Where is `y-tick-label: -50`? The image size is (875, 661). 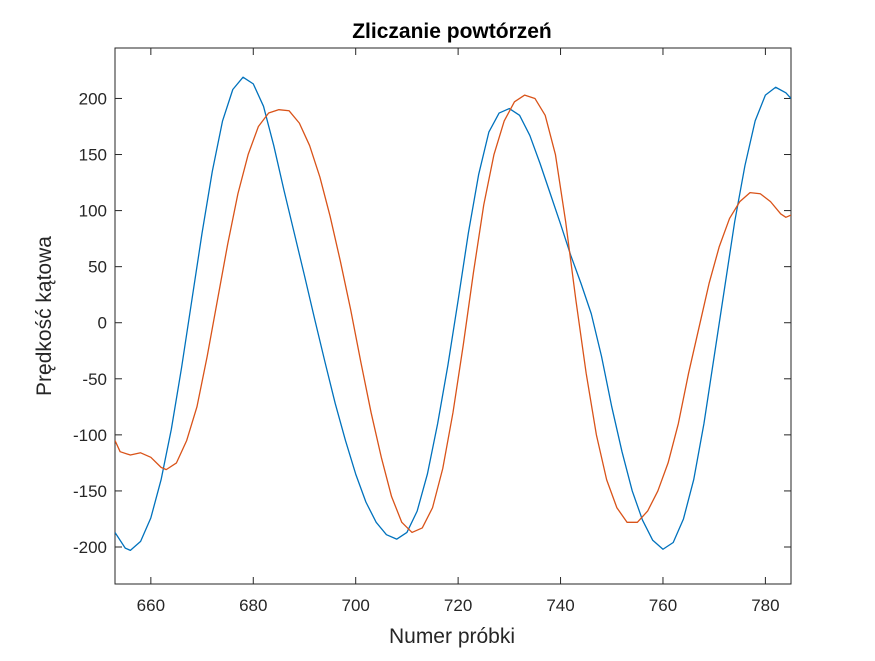 y-tick-label: -50 is located at coordinates (94, 379).